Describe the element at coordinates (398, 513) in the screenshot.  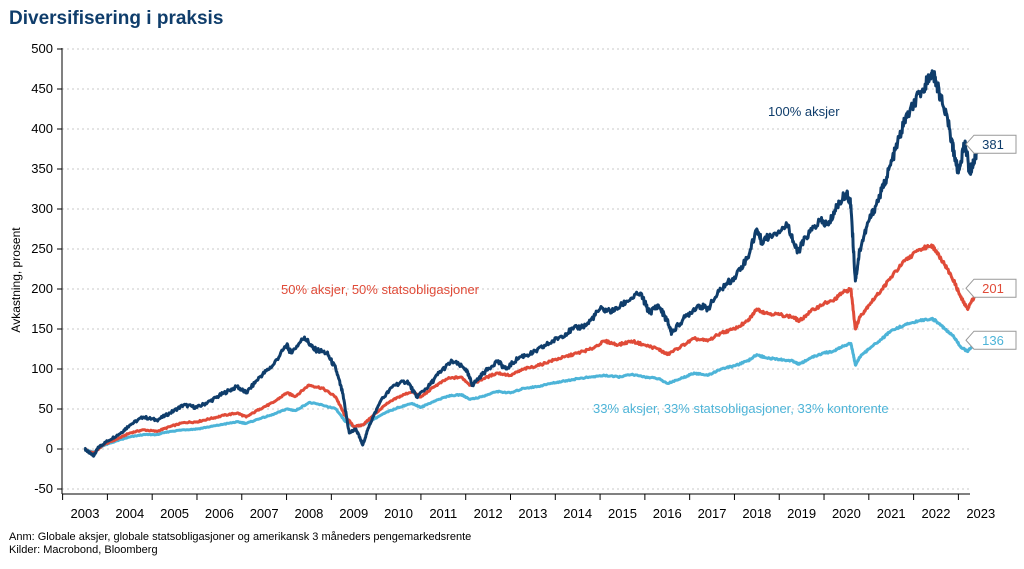
I see `x-tick-label: 2010` at that location.